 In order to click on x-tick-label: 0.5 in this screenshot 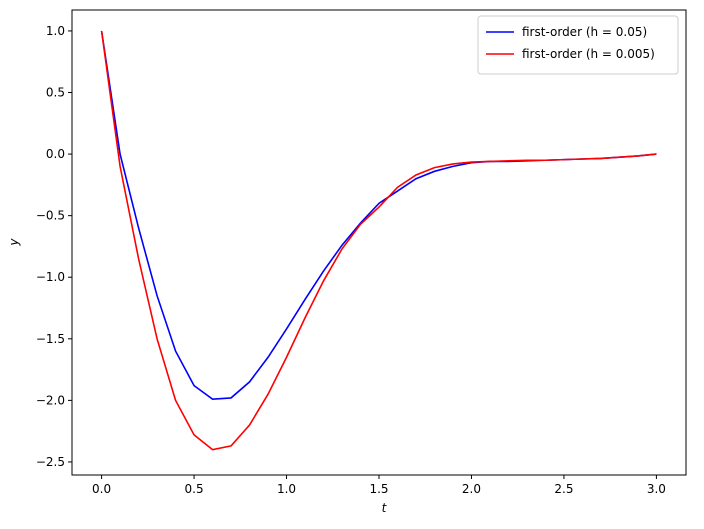, I will do `click(194, 489)`.